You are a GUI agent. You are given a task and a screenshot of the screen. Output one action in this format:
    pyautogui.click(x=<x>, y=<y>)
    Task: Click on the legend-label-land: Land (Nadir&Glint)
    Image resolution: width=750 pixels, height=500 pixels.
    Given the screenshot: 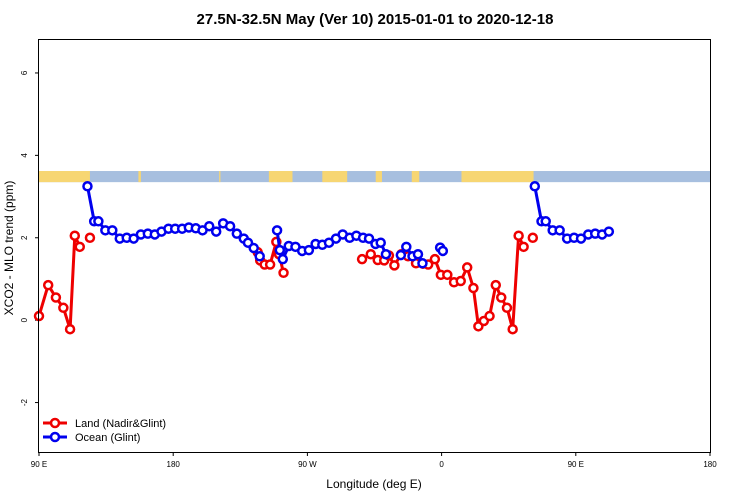 What is the action you would take?
    pyautogui.click(x=120, y=424)
    